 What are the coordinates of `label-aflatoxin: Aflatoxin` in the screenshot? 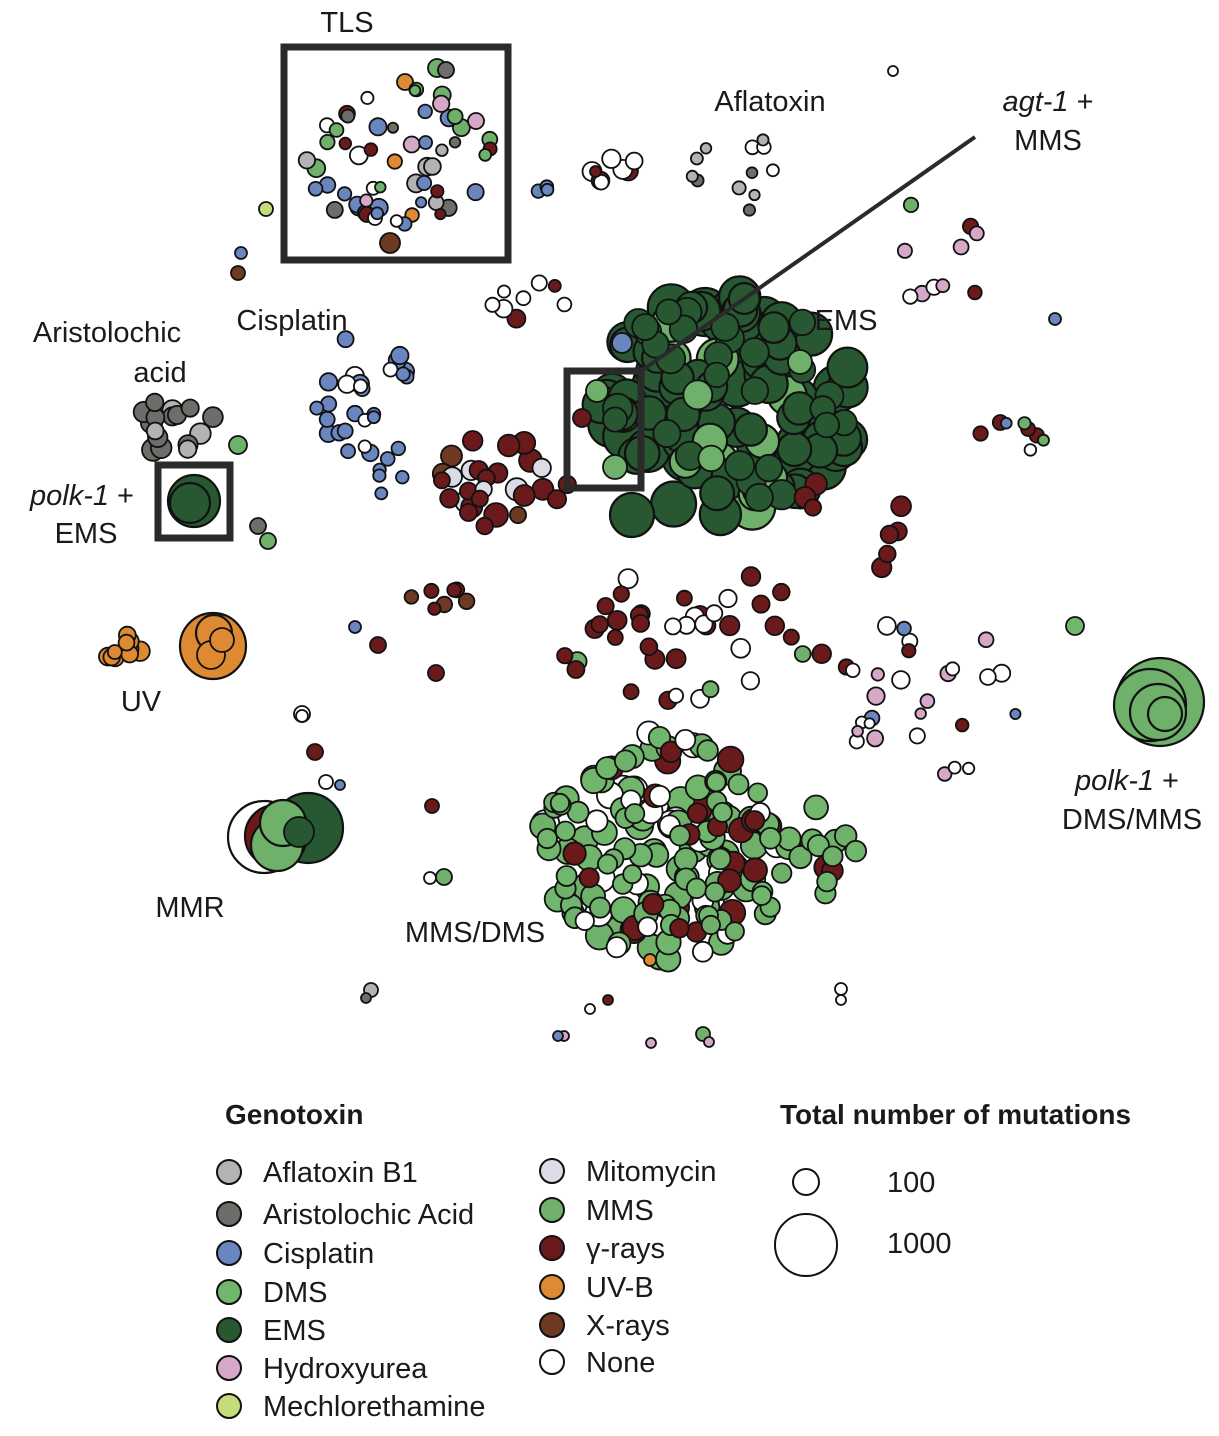 It's located at (769, 102).